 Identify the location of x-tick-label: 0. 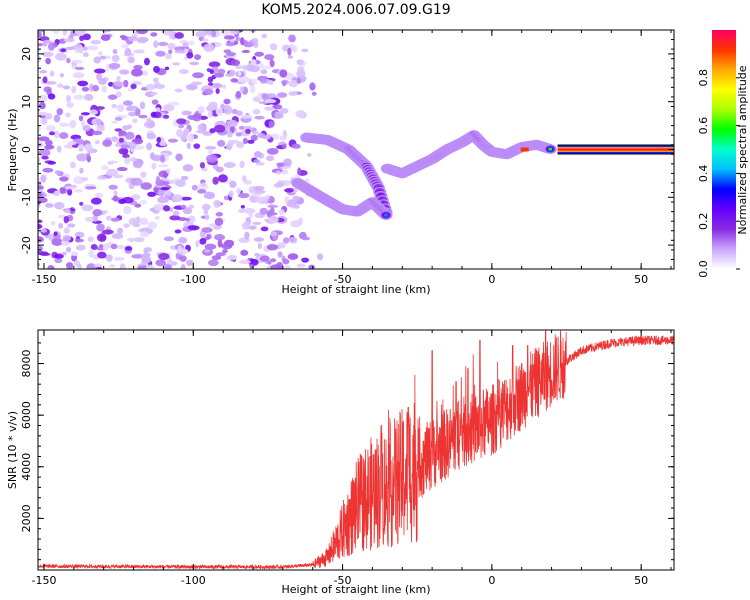
(491, 279).